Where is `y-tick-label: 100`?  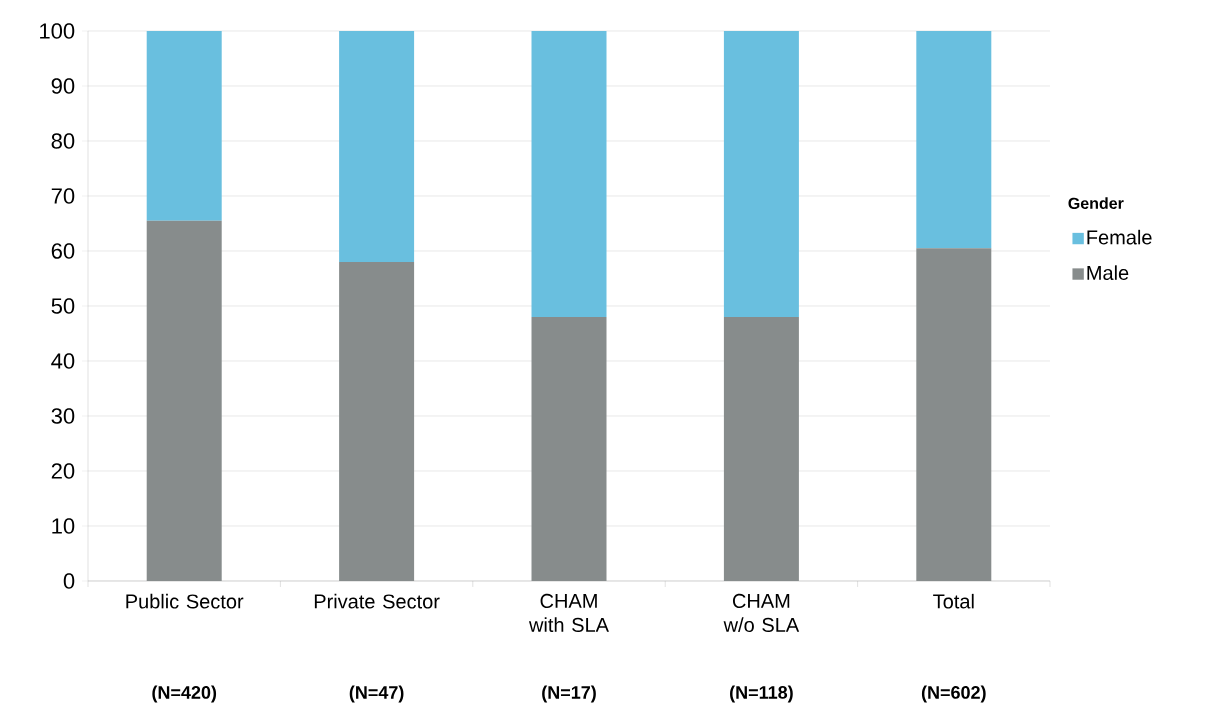
y-tick-label: 100 is located at coordinates (57, 31).